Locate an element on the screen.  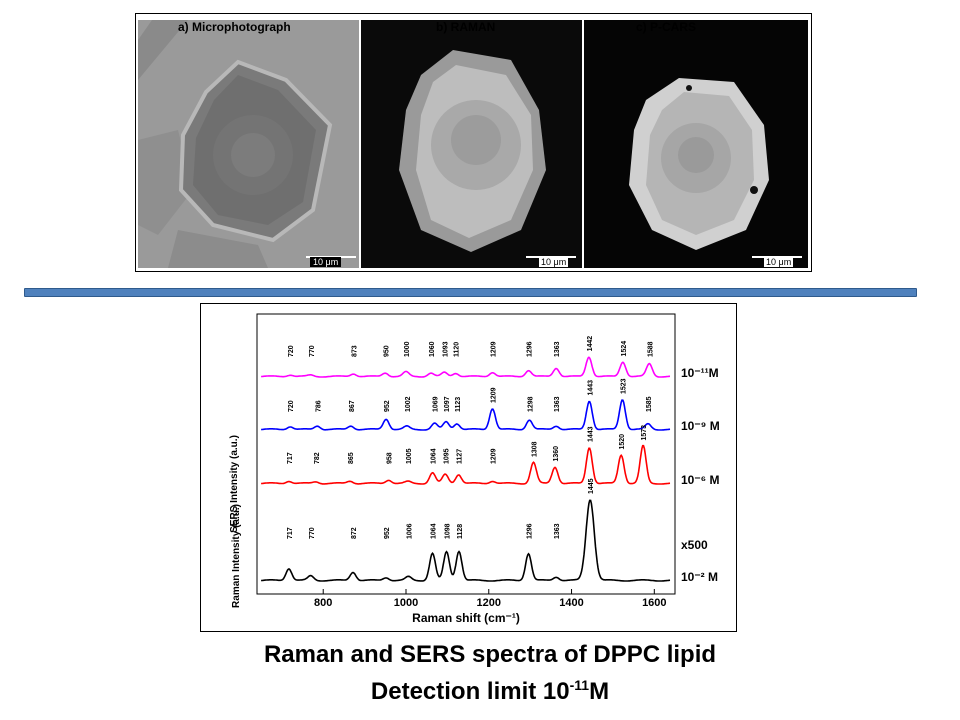
peak-label: 1005 is located at coordinates (409, 456).